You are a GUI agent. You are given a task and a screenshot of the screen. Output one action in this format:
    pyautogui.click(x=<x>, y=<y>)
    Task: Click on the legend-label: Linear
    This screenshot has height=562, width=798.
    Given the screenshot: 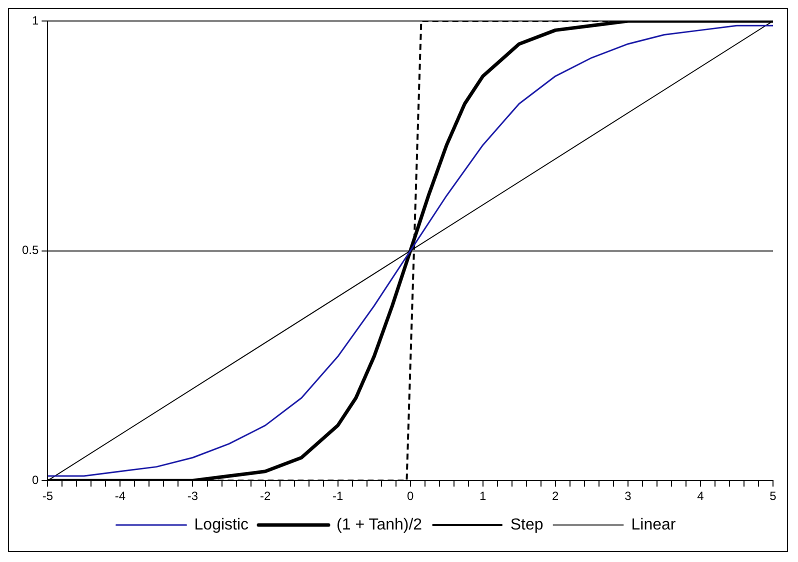 What is the action you would take?
    pyautogui.click(x=653, y=525)
    